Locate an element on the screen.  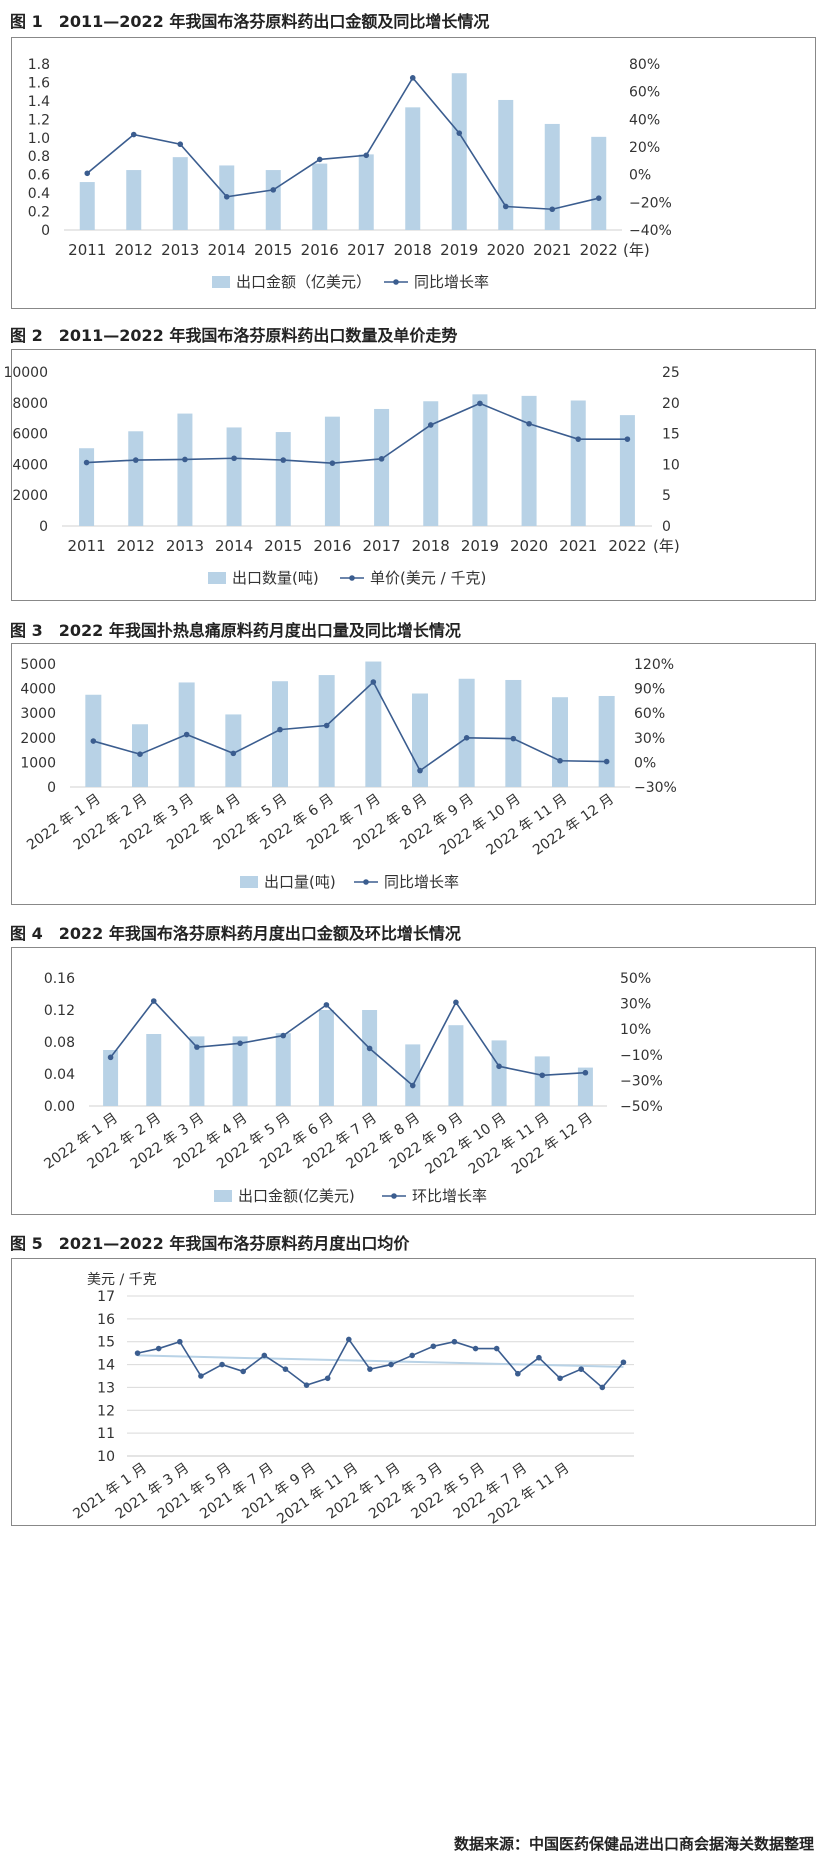
y-tick-label: 16 is located at coordinates (106, 1320).